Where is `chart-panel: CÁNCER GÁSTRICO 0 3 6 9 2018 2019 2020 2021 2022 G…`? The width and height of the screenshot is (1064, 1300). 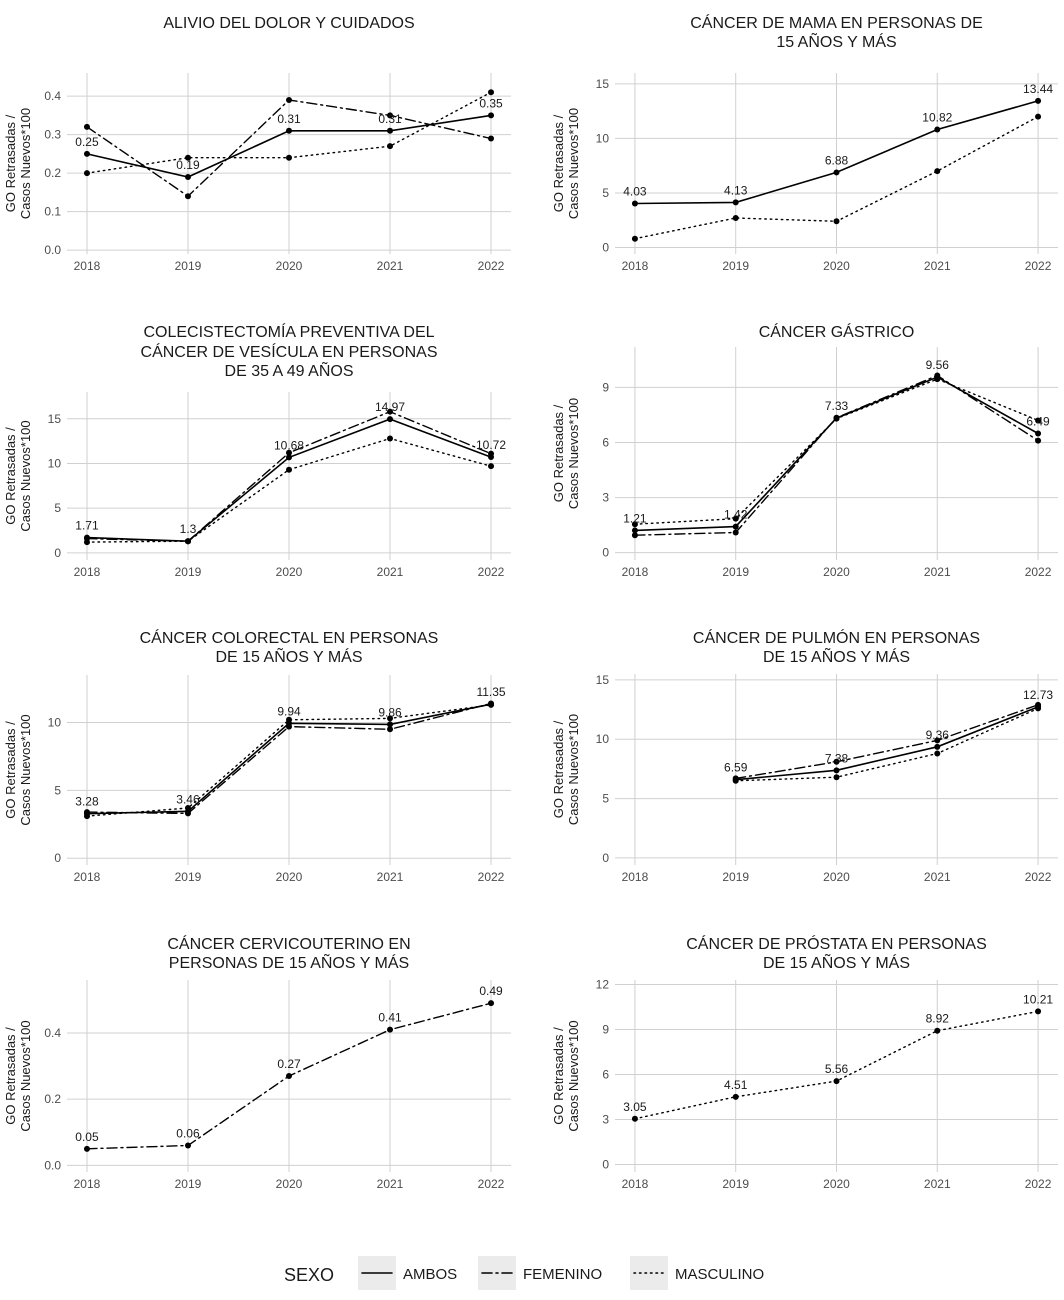
chart-panel: CÁNCER GÁSTRICO 0 3 6 9 2018 2019 2020 2021 2022 G… is located at coordinates (804, 450).